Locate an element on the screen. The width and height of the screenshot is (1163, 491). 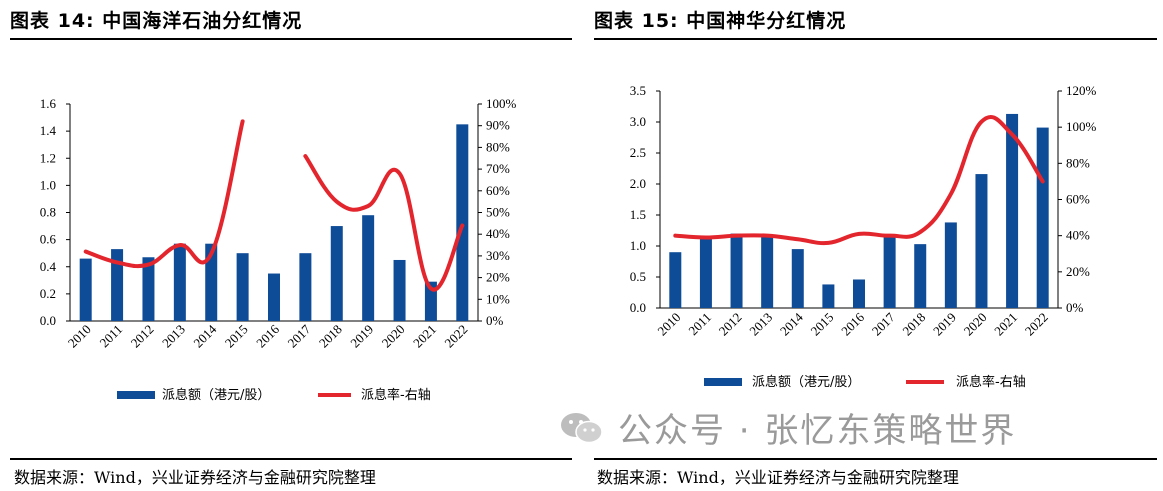
right-tick-label: 90% is located at coordinates (498, 125).